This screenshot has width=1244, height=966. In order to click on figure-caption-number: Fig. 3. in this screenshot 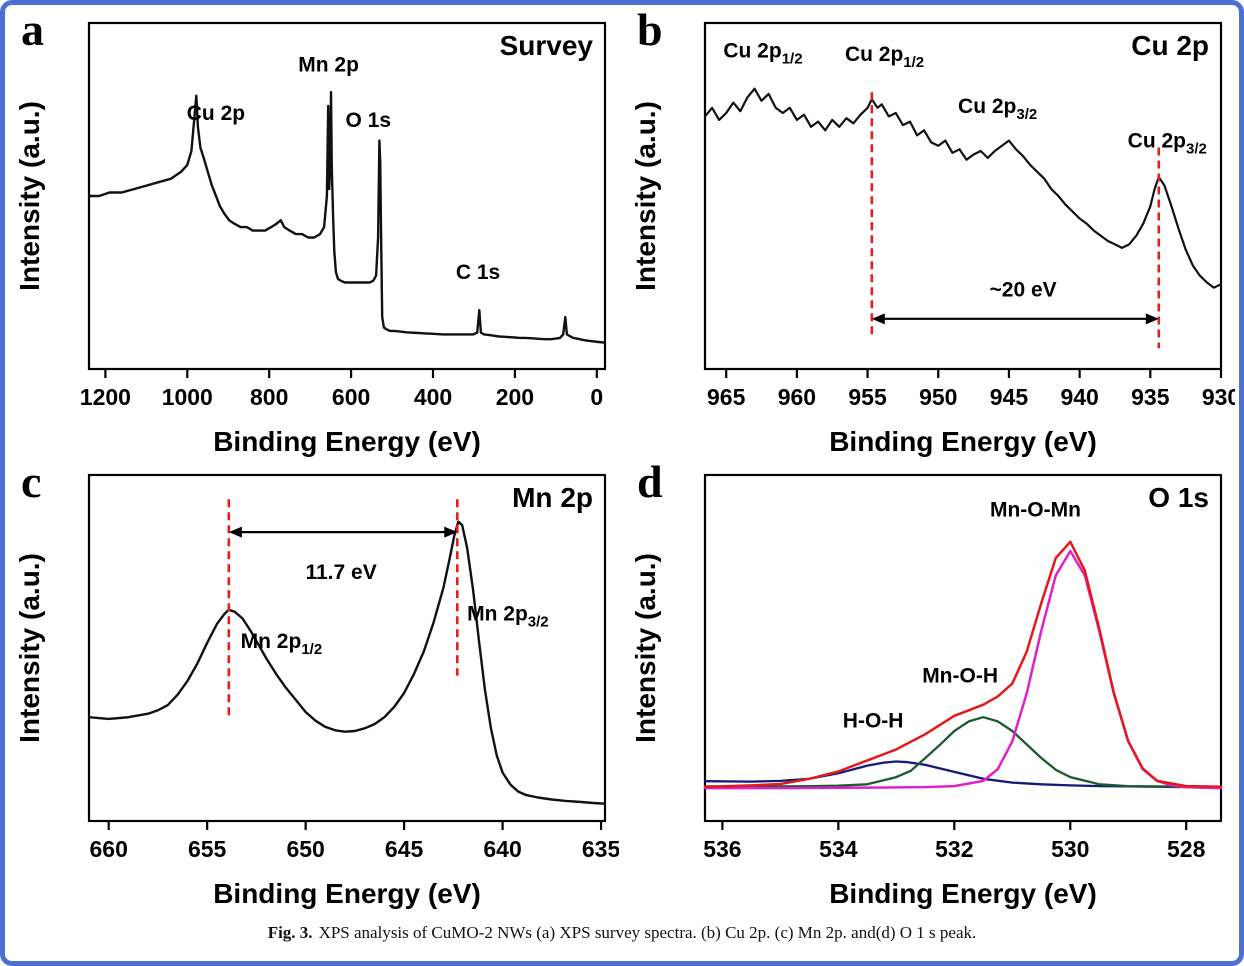, I will do `click(290, 932)`.